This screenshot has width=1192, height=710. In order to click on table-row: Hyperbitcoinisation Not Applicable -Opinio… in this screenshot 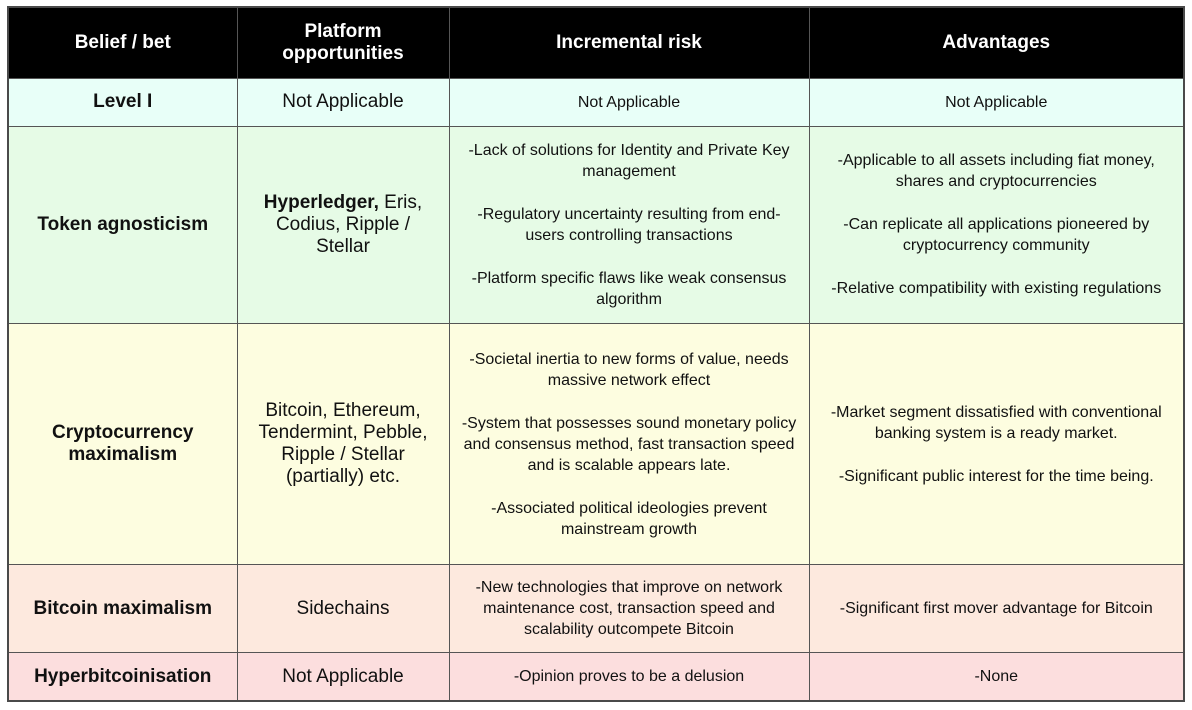, I will do `click(596, 677)`.